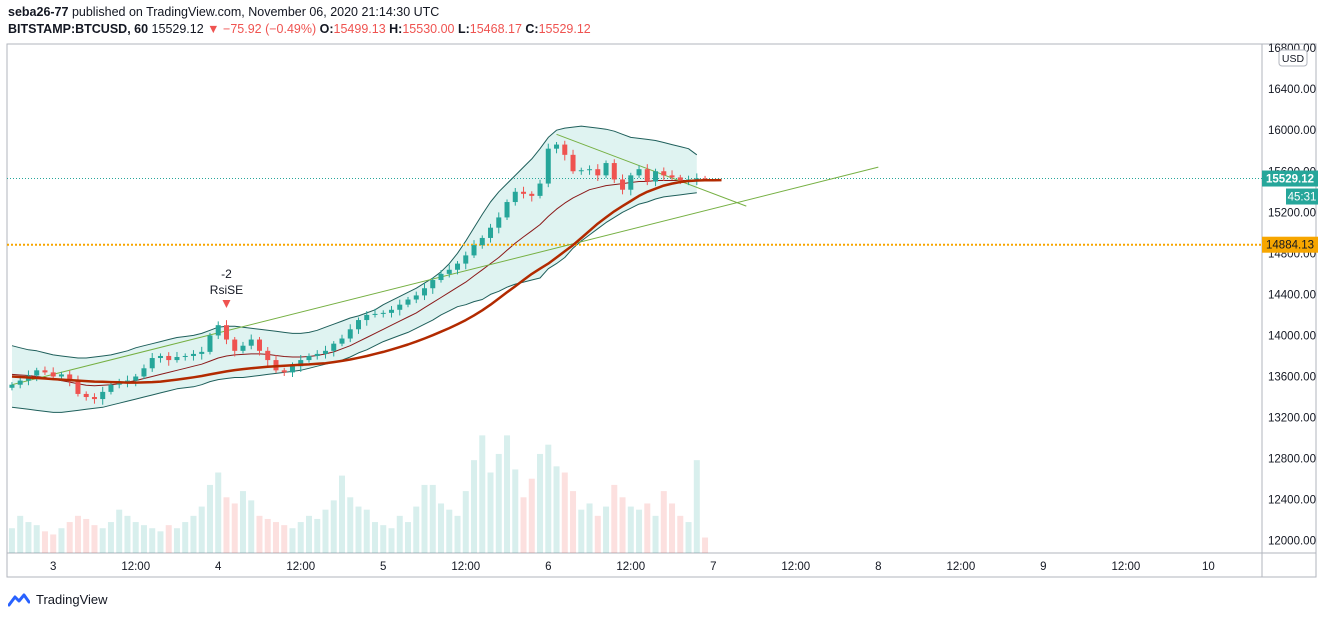 The image size is (1330, 618). What do you see at coordinates (1292, 90) in the screenshot?
I see `price-tick-label: 16400.00` at bounding box center [1292, 90].